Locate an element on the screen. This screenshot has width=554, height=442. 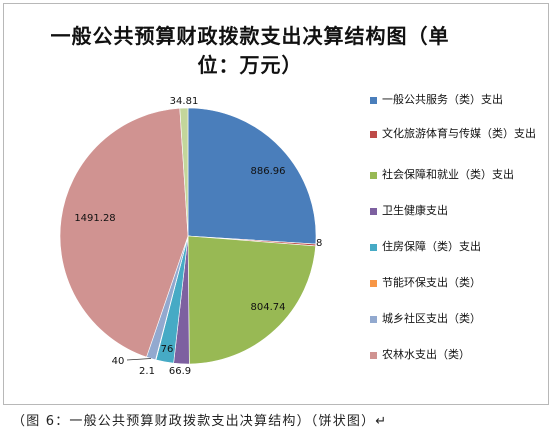
legend-label: 城乡社区支出（类） is located at coordinates (431, 318).